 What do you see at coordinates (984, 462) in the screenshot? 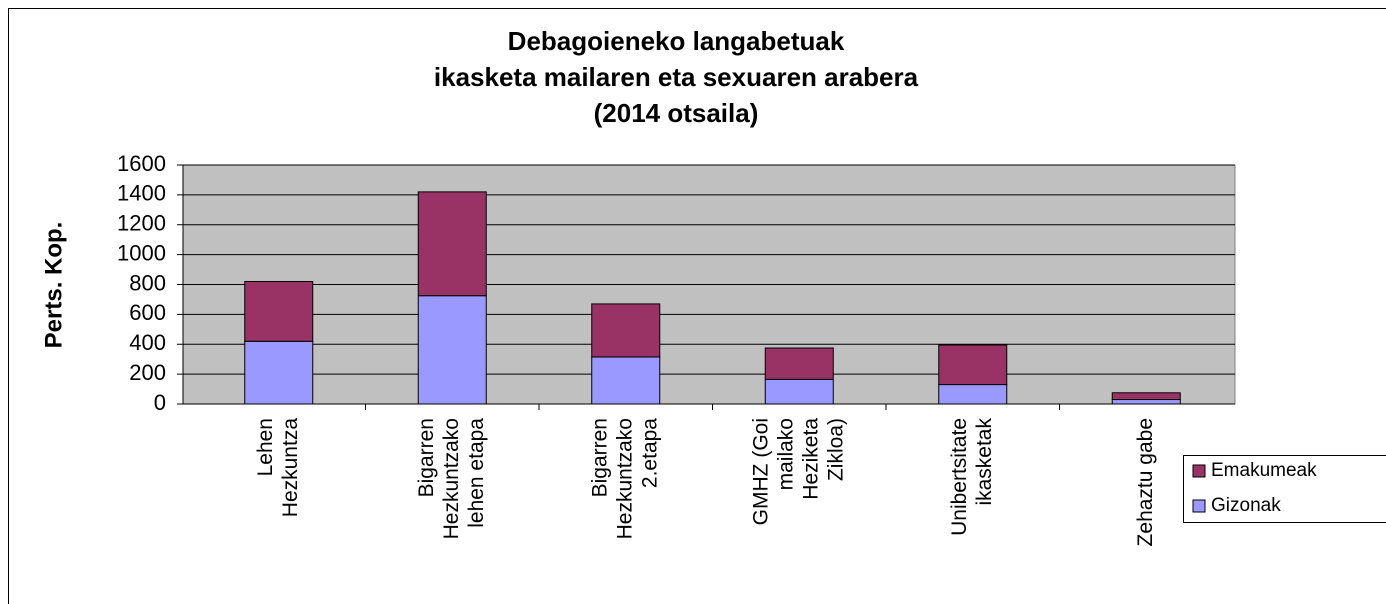
I see `x-tick-label: ikasketak` at bounding box center [984, 462].